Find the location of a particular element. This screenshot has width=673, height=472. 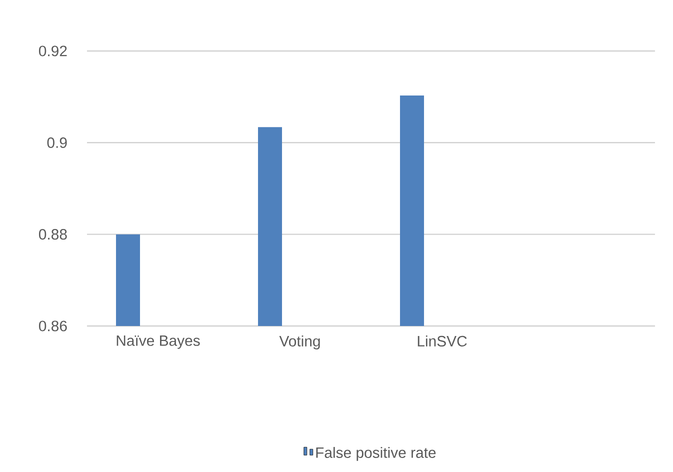

legend-label: False positive rate is located at coordinates (376, 453).